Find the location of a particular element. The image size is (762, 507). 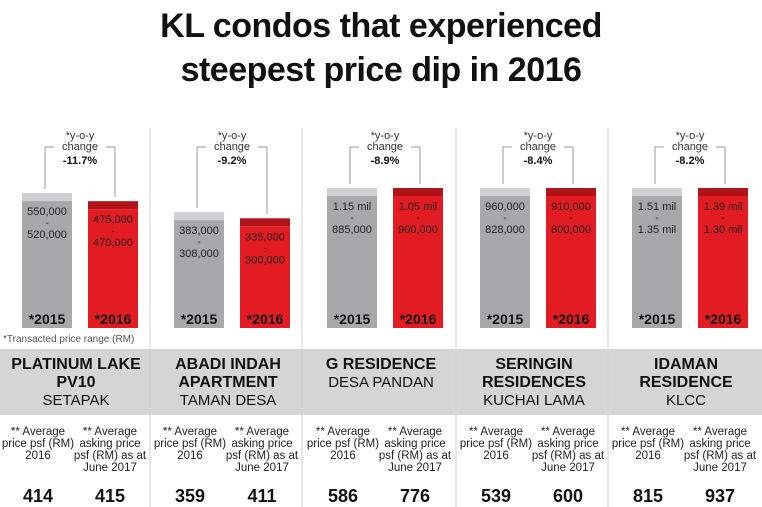

range-label-2016-low: 470,000 is located at coordinates (113, 243).